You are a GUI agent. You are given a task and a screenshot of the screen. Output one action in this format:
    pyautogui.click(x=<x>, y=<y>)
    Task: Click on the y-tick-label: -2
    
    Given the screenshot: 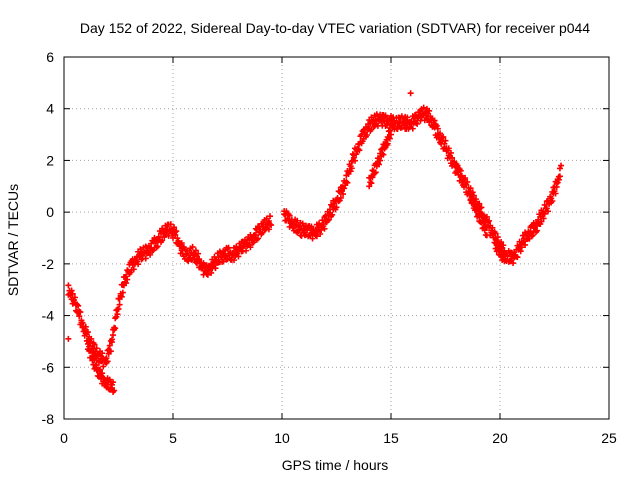 What is the action you would take?
    pyautogui.click(x=48, y=264)
    